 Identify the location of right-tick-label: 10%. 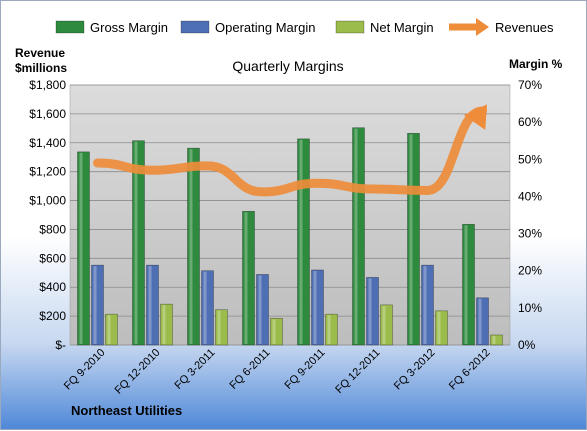
(530, 308).